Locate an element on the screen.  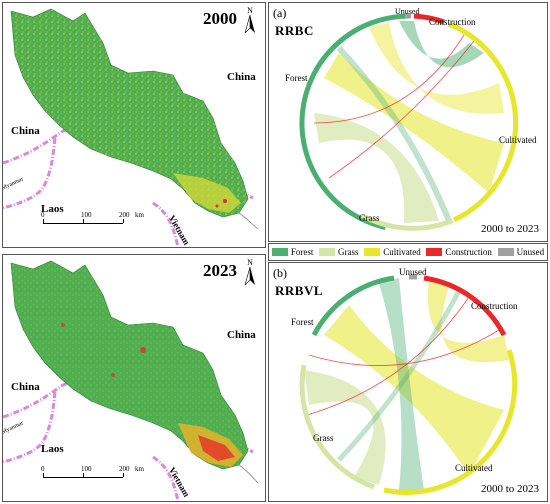
panel-title: RRBC is located at coordinates (294, 30).